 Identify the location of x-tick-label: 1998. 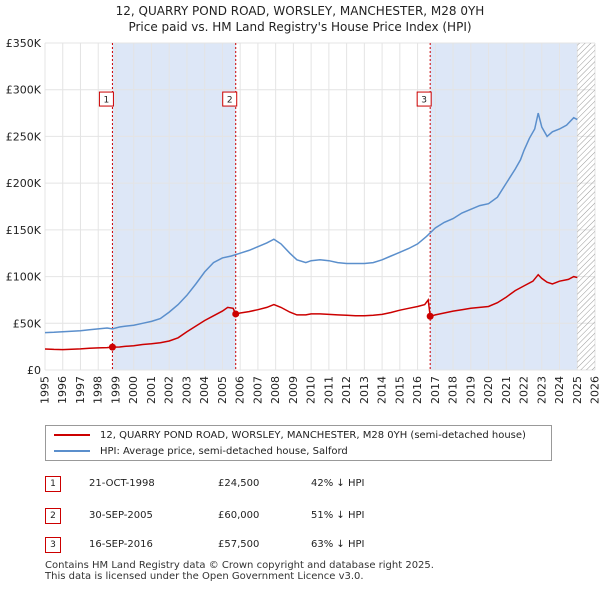
(98, 390).